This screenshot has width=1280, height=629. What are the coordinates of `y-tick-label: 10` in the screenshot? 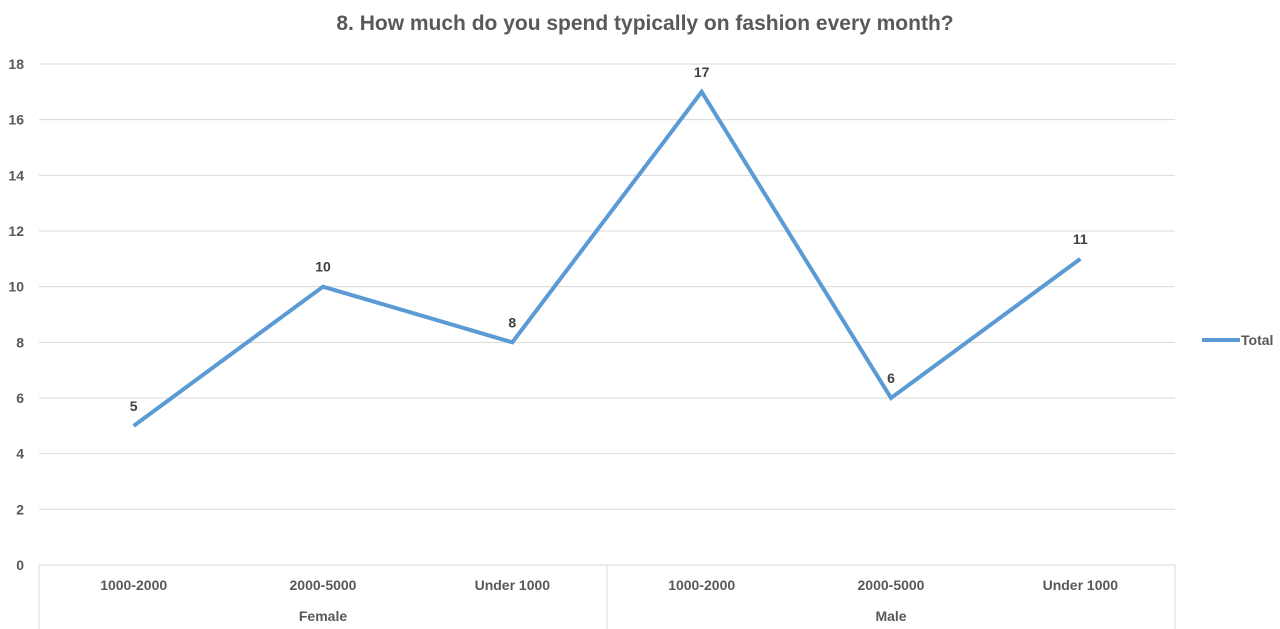 It's located at (16, 287).